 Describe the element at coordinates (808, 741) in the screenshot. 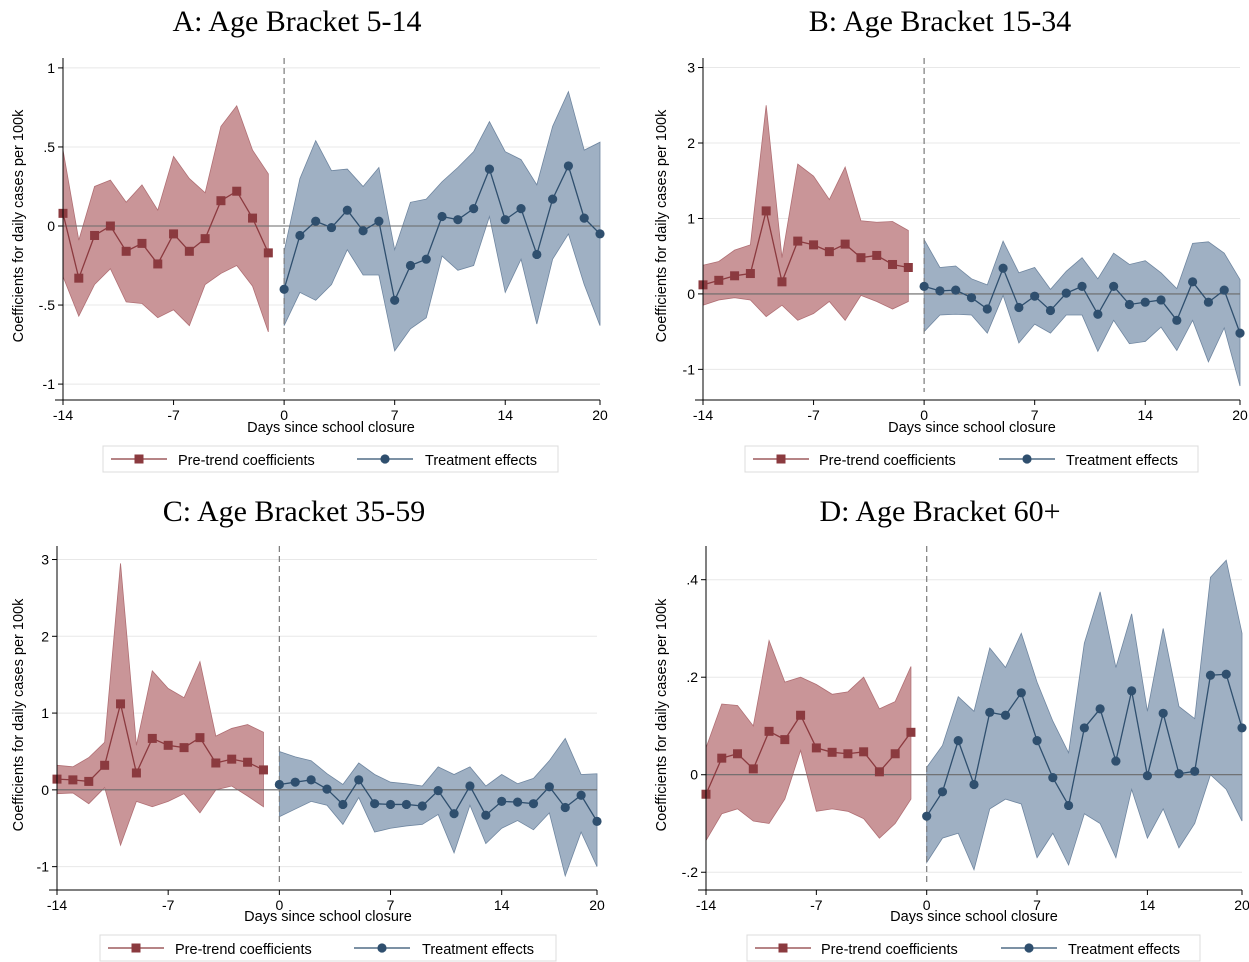

I see `ci-band-pre` at that location.